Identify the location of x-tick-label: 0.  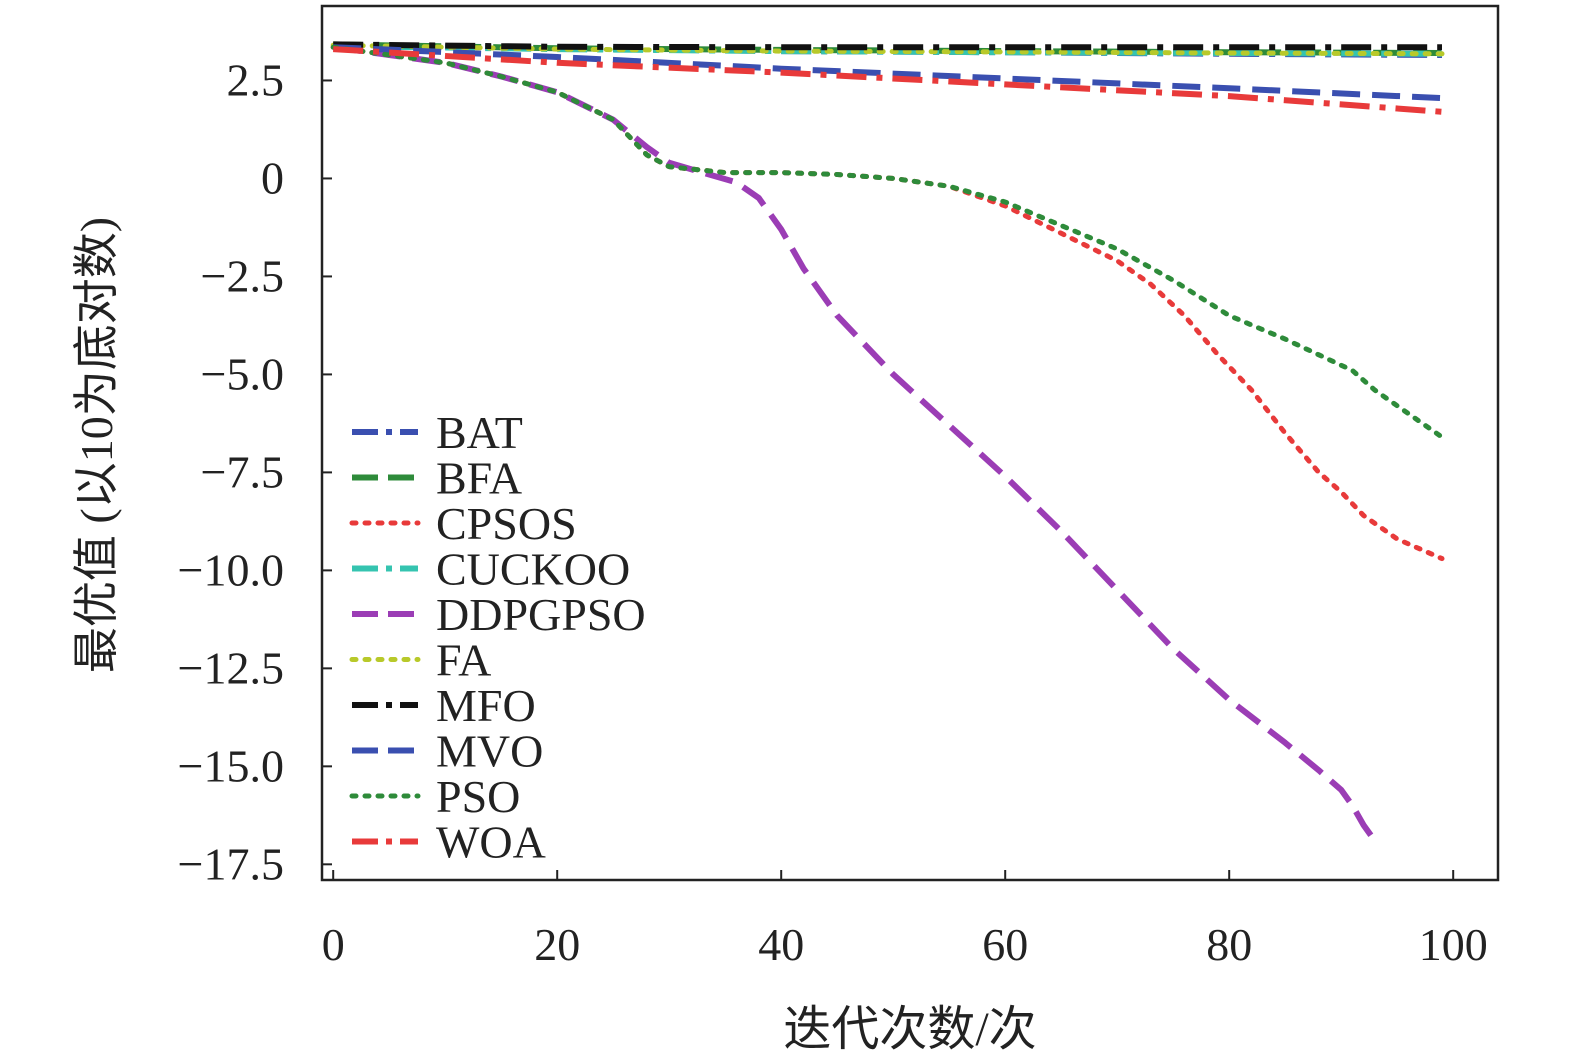
(333, 944).